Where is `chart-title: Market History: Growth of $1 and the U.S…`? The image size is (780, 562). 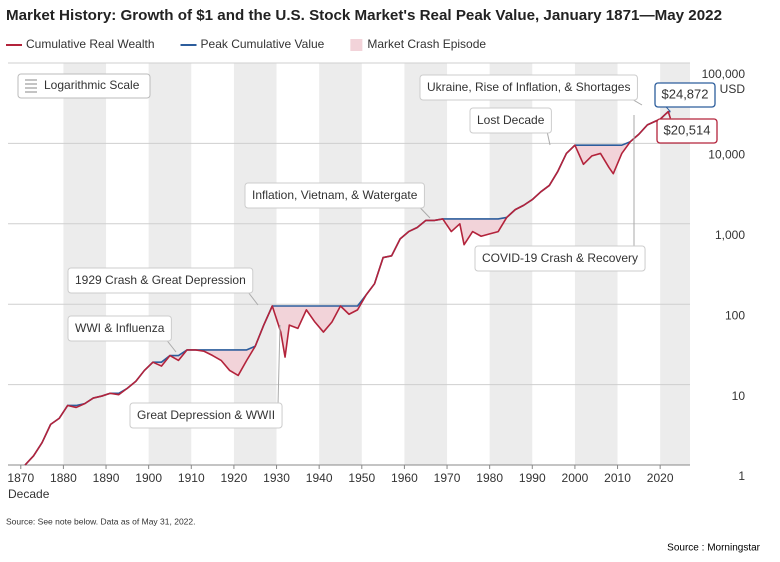
chart-title: Market History: Growth of $1 and the U.S… is located at coordinates (364, 15).